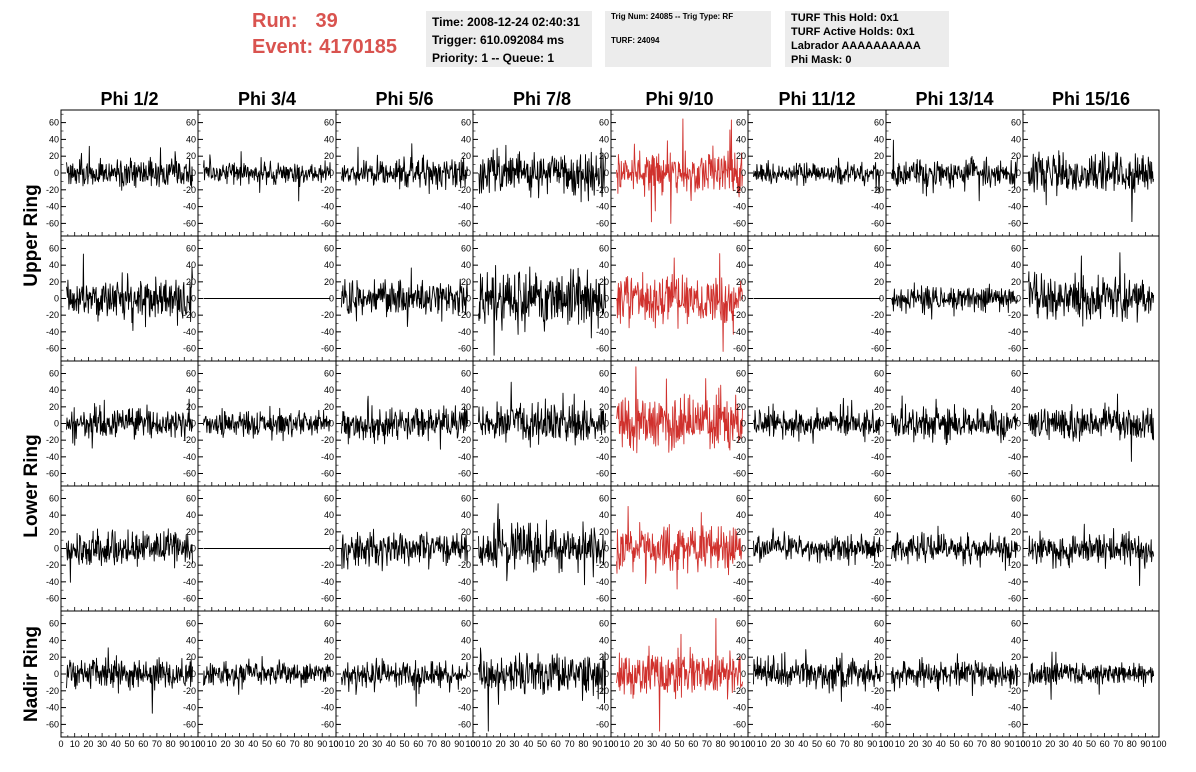 This screenshot has height=772, width=1196. I want to click on x-tick-label: 0, so click(60, 744).